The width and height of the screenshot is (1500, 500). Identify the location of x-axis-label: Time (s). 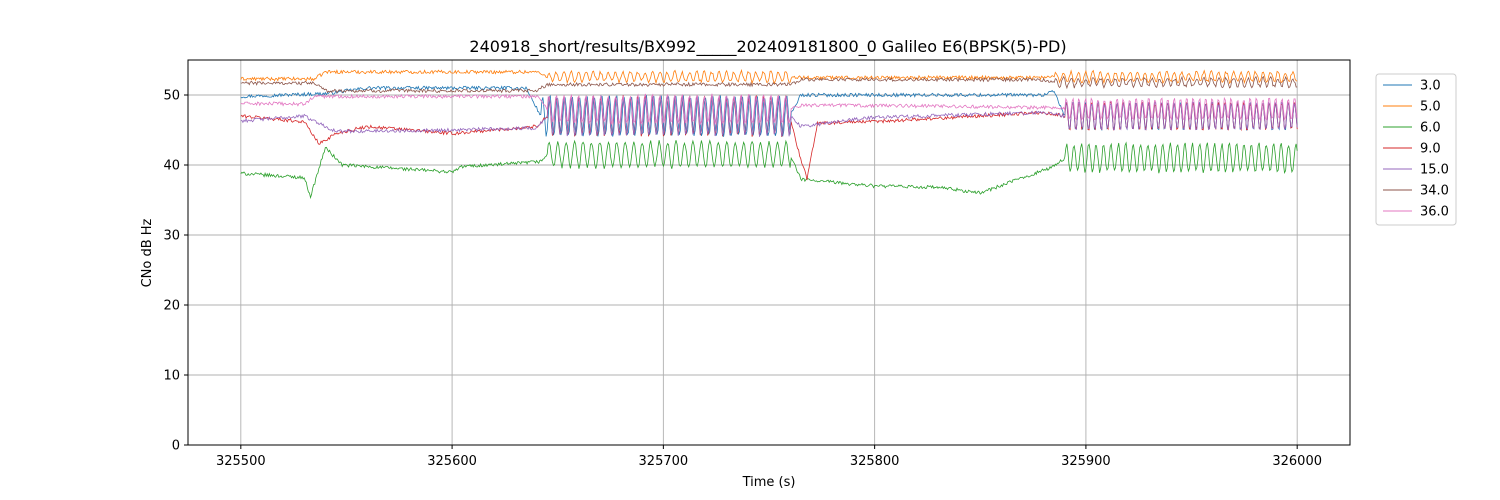
(769, 482).